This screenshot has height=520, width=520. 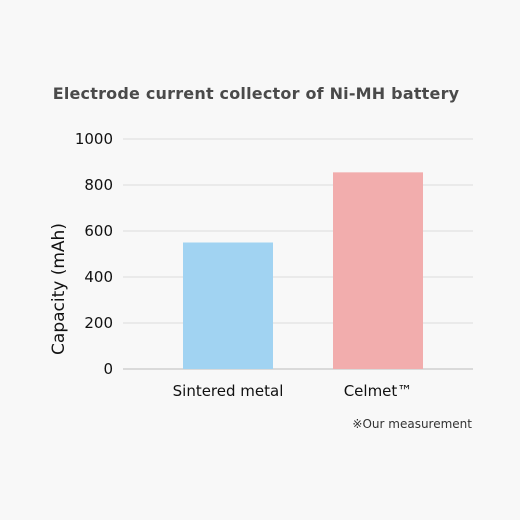 I want to click on y-axis-title: Capacity (mAh), so click(x=59, y=289).